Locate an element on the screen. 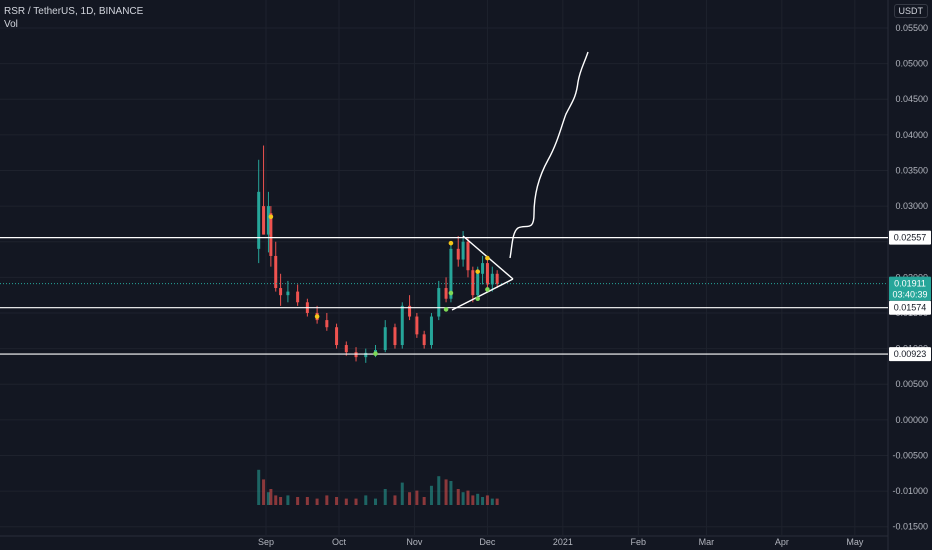 The image size is (932, 550). last-price-label-box is located at coordinates (910, 288).